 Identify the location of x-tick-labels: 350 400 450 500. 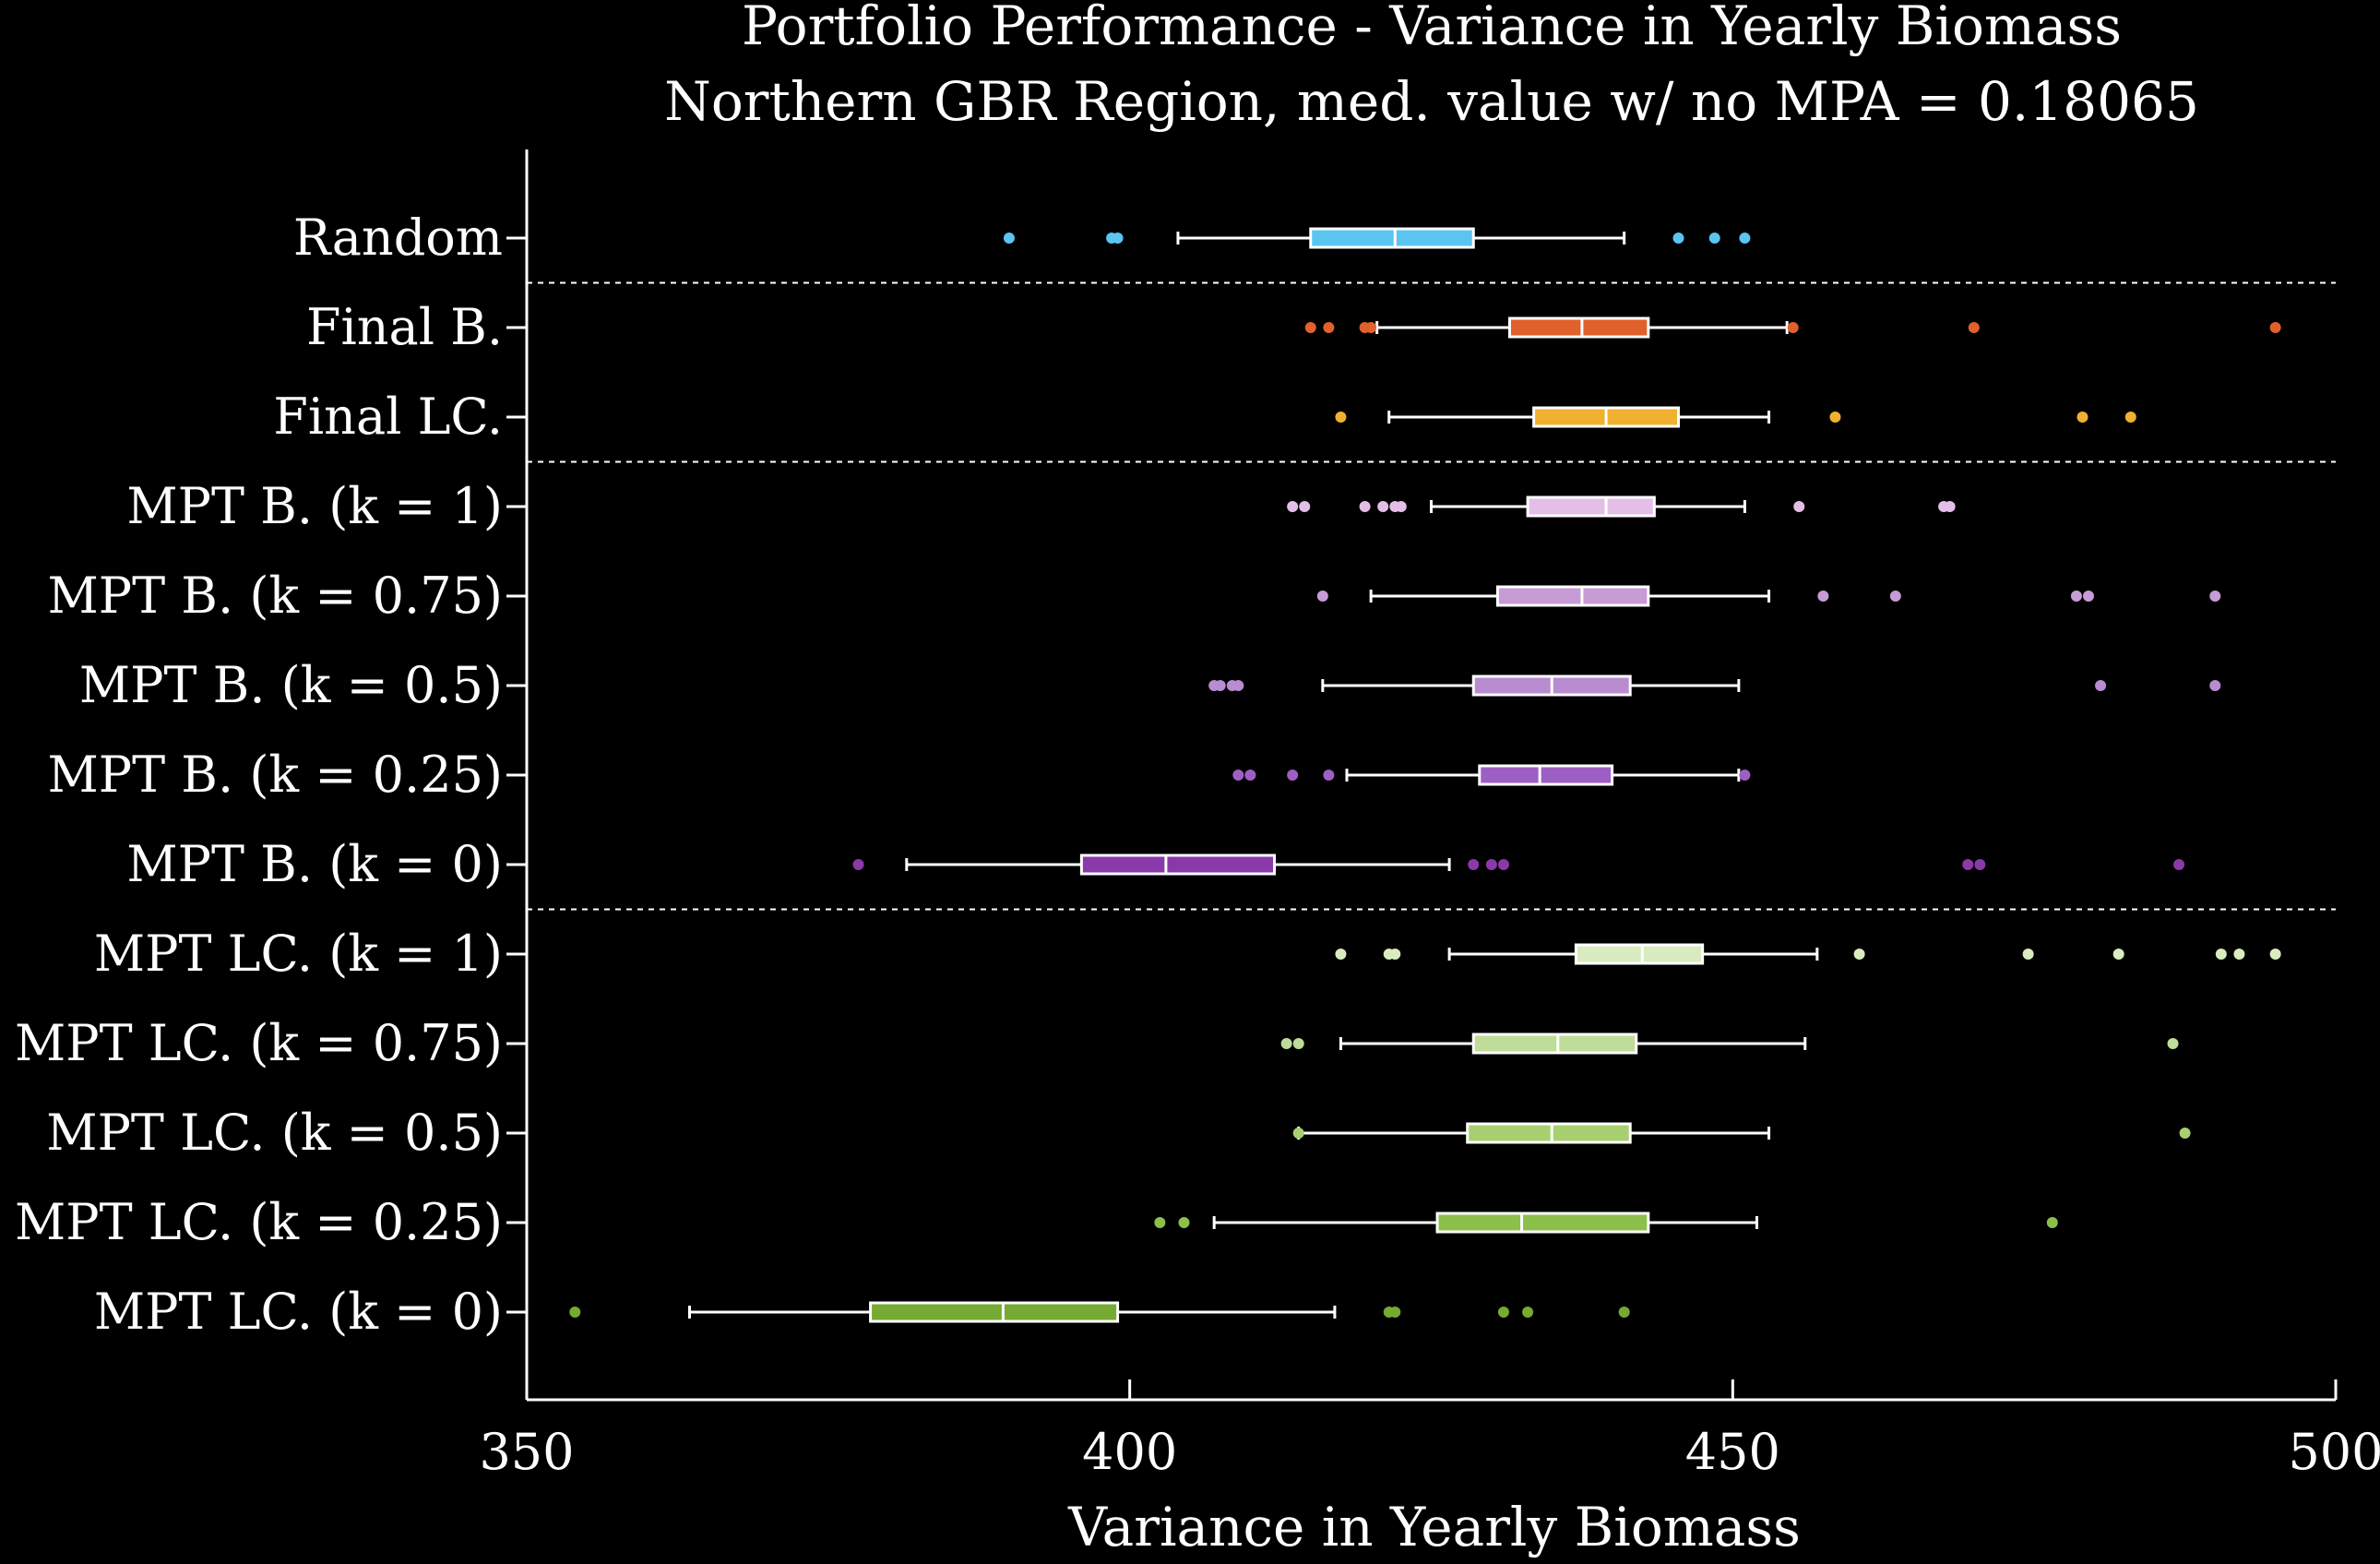
(1429, 1452).